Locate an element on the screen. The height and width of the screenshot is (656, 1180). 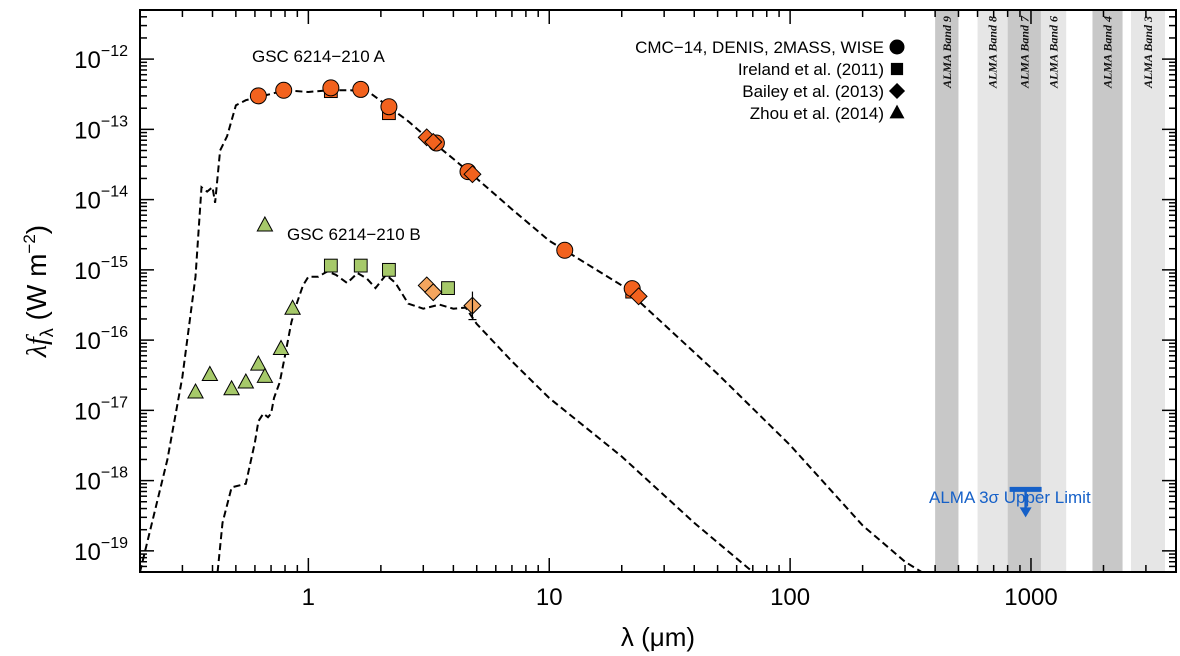
primary-label: GSC 6214−210 A is located at coordinates (318, 56).